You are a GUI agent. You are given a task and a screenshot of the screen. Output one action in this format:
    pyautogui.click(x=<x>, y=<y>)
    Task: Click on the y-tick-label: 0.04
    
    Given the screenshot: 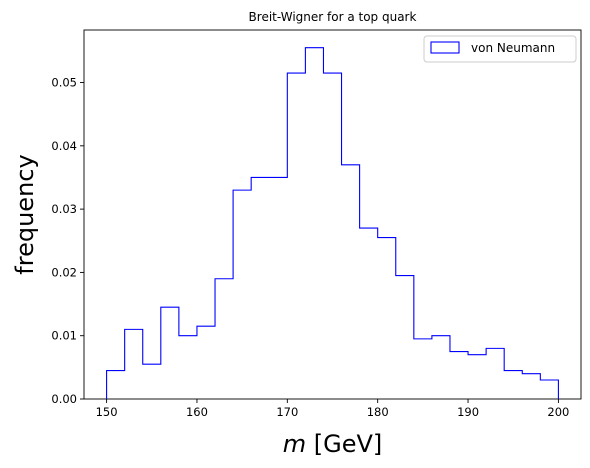 What is the action you would take?
    pyautogui.click(x=64, y=146)
    